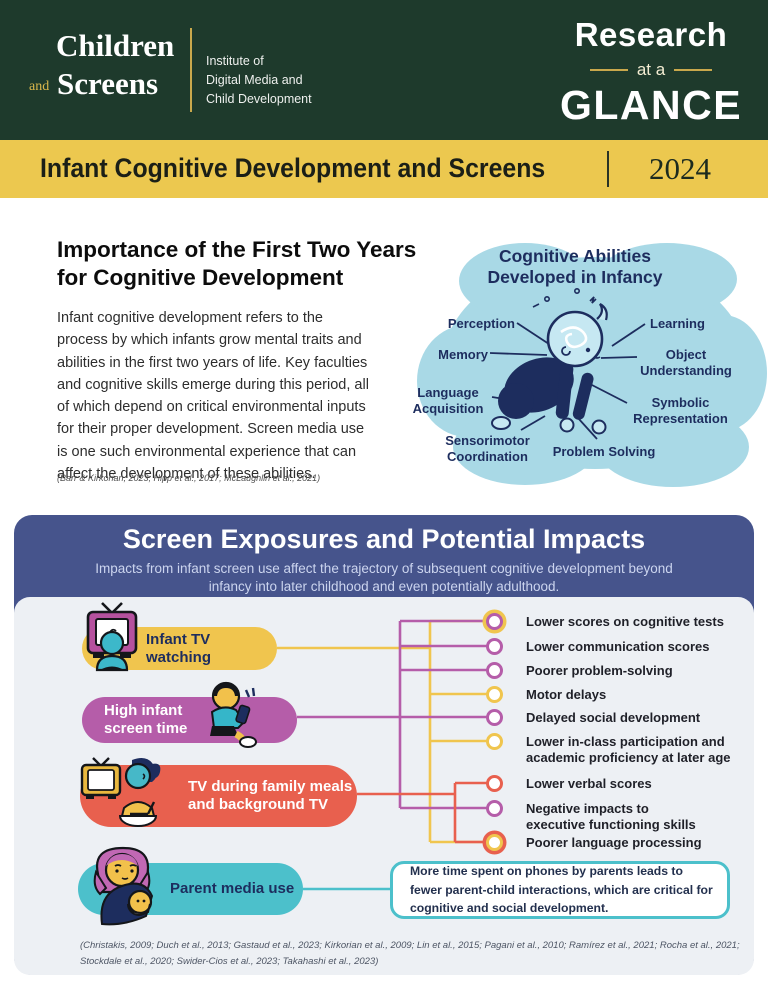  Describe the element at coordinates (651, 105) in the screenshot. I see `badge-glance: GLANCE` at that location.